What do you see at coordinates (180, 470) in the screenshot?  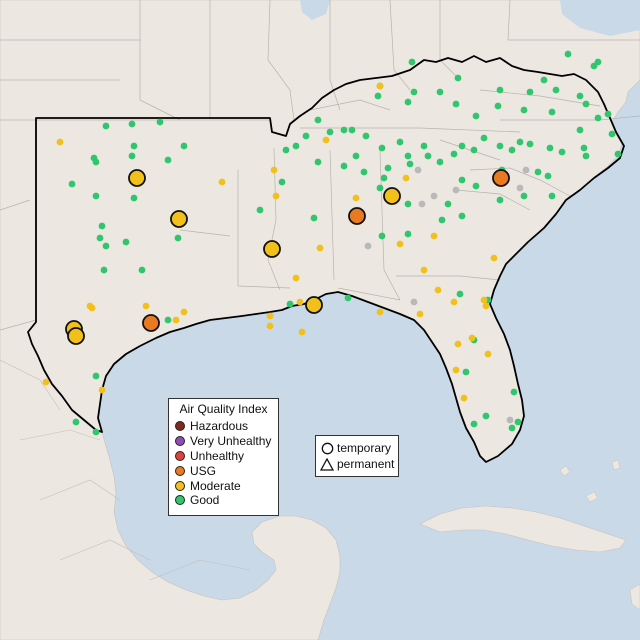 I see `usg-swatch-icon` at bounding box center [180, 470].